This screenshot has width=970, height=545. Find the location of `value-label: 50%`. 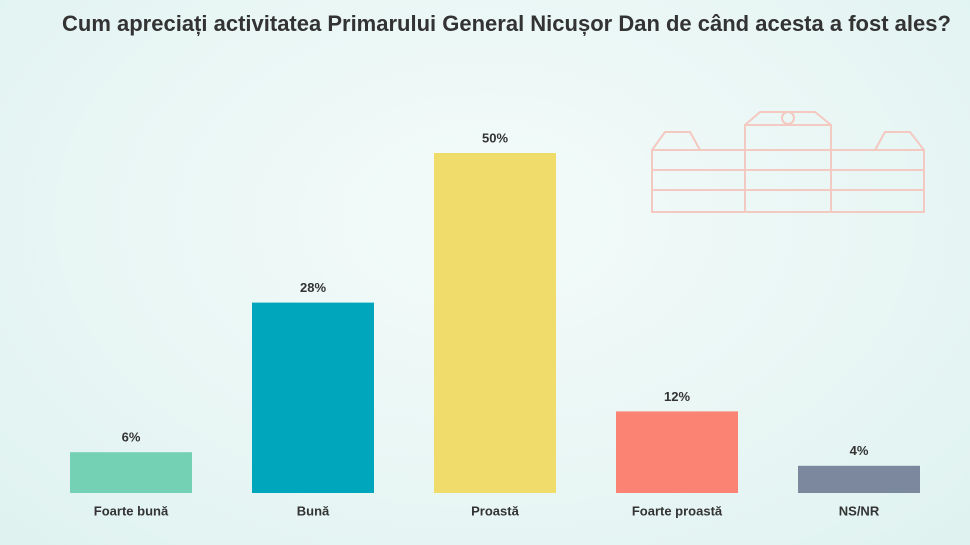

value-label: 50% is located at coordinates (495, 137).